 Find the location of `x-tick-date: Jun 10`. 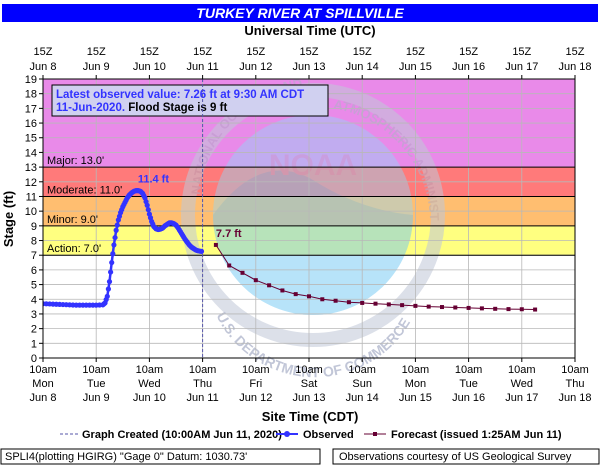

x-tick-date: Jun 10 is located at coordinates (149, 398).